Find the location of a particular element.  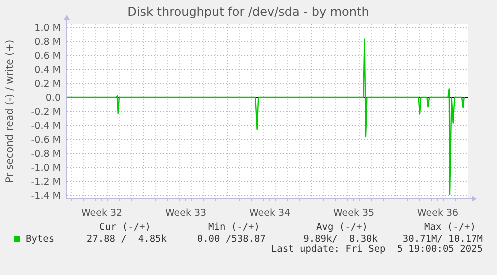

text: 0.00 /538.87 is located at coordinates (231, 239).